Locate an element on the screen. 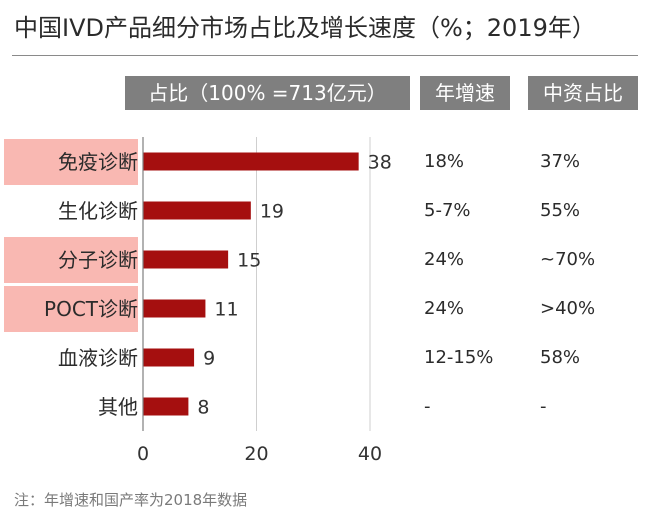 The height and width of the screenshot is (516, 656). bar-value-label: 9 is located at coordinates (209, 359).